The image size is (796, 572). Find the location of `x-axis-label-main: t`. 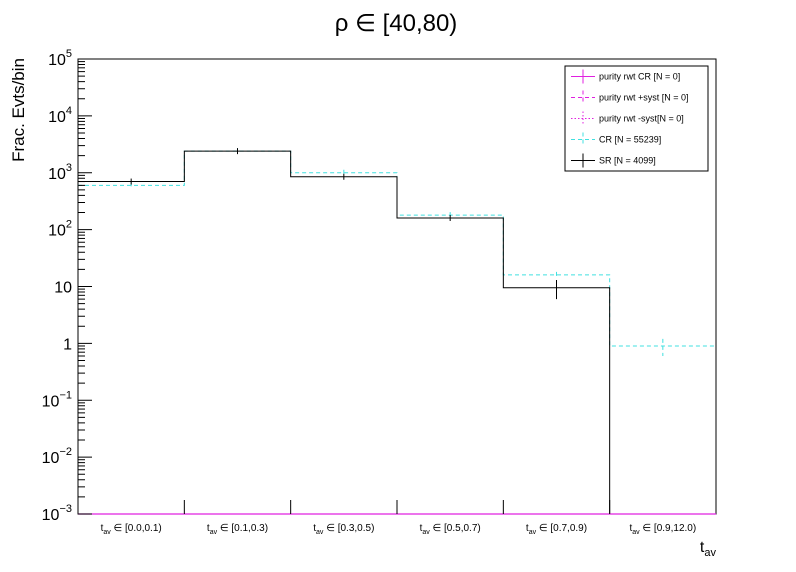

x-axis-label-main: t is located at coordinates (702, 547).